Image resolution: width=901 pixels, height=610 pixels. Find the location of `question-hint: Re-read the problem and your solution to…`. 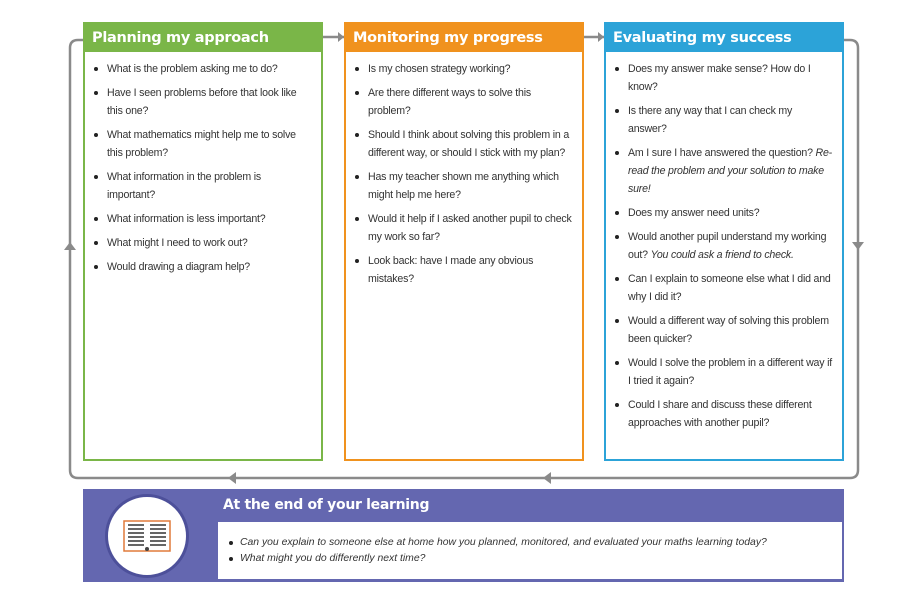

question-hint: Re-read the problem and your solution to… is located at coordinates (730, 171).